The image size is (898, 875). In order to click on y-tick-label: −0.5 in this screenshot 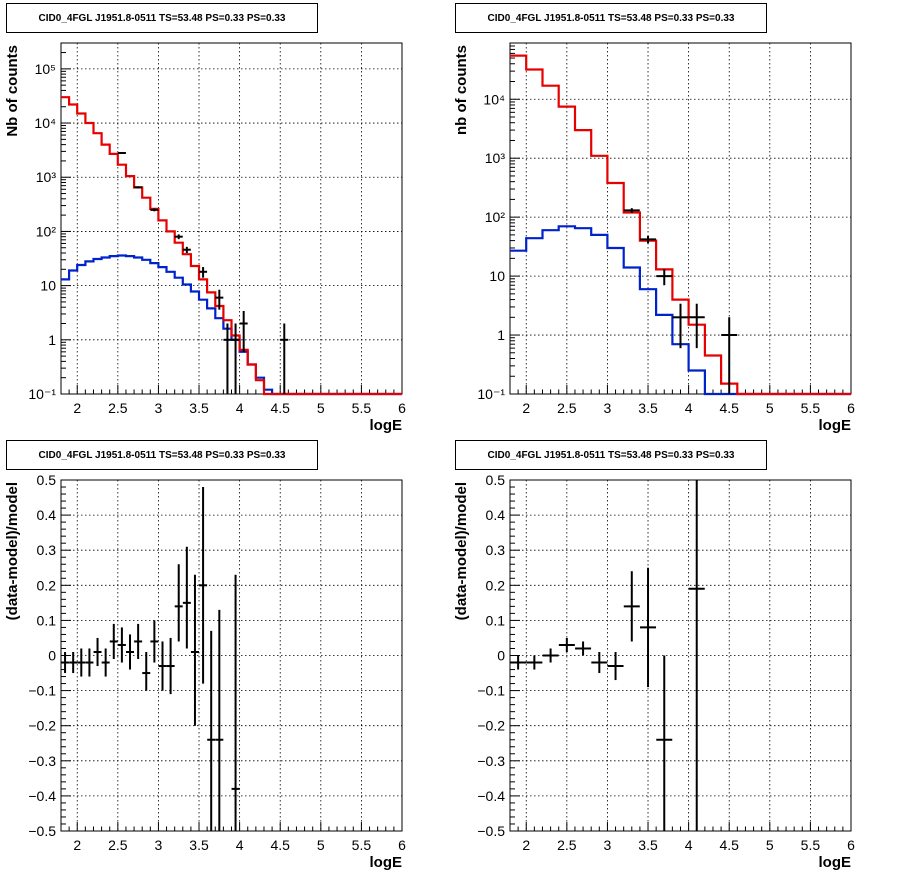, I will do `click(42, 831)`.